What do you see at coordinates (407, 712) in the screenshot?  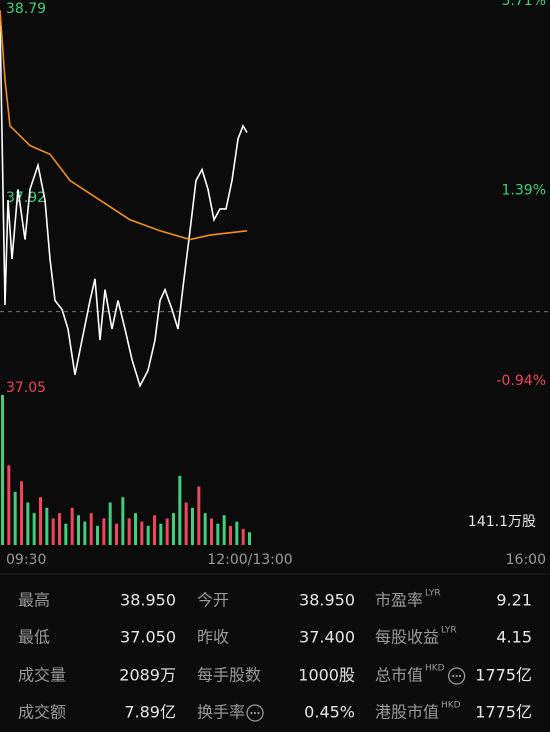 I see `stat-label: 港股市值` at bounding box center [407, 712].